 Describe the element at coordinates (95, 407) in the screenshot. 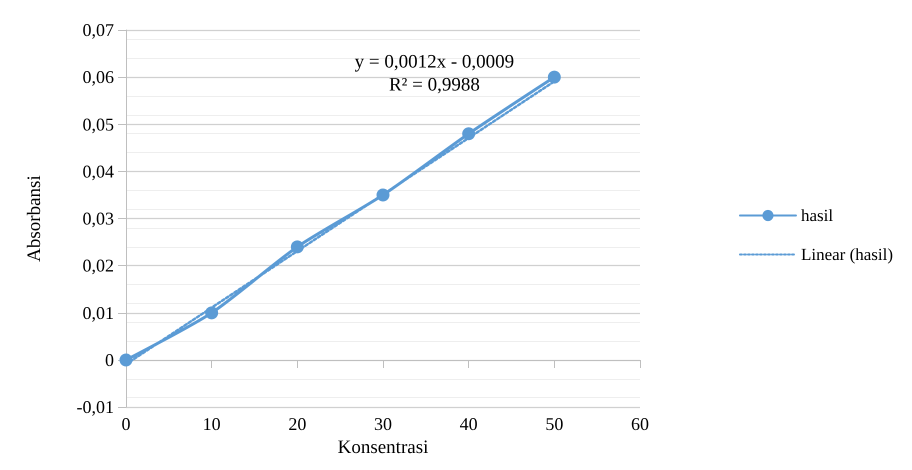

I see `y-tick-label: -0,01` at that location.